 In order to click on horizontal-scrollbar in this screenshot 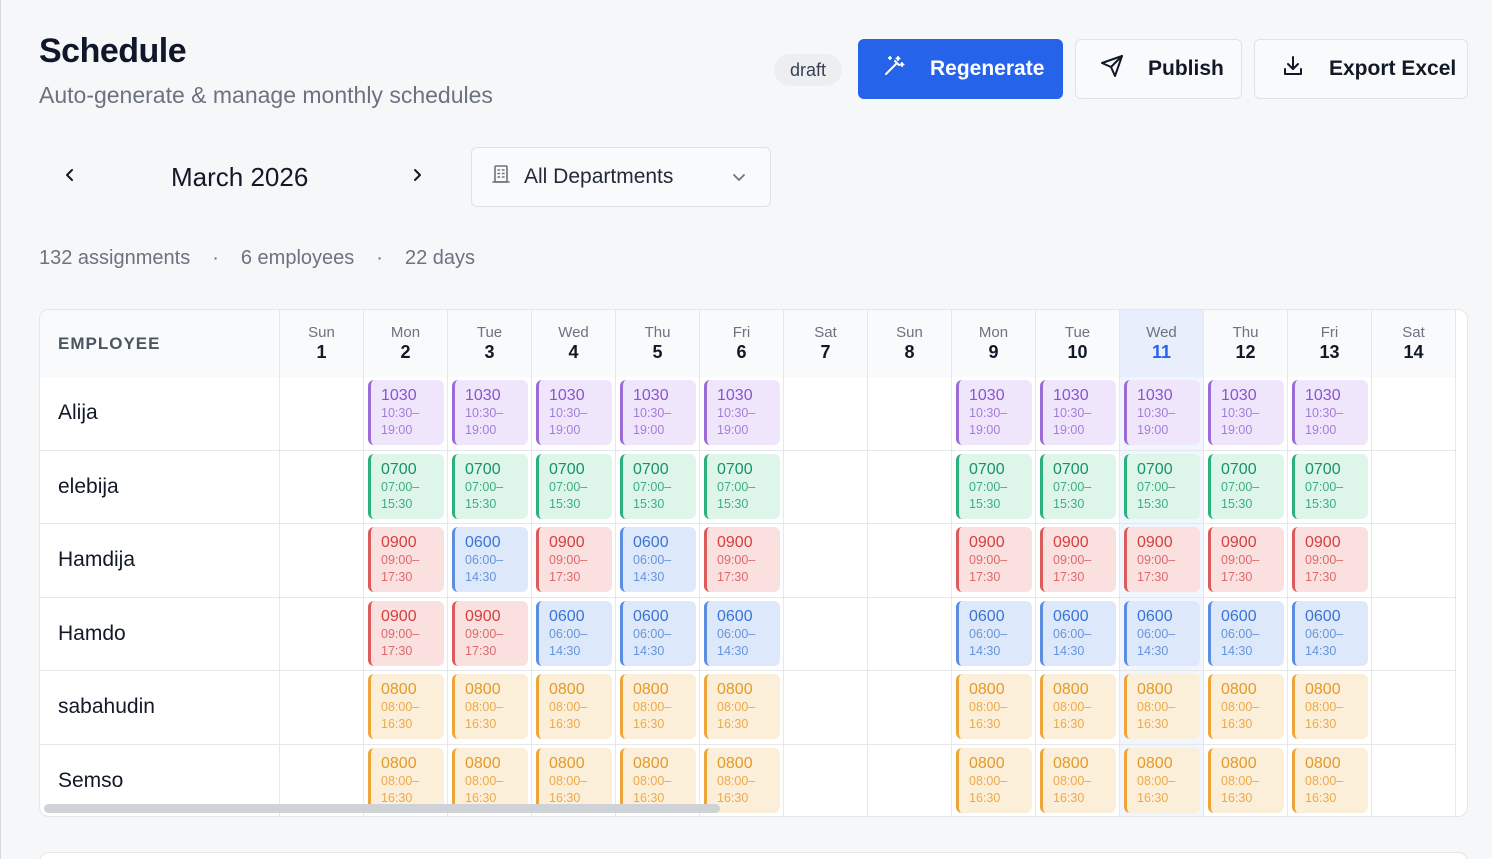, I will do `click(382, 808)`.